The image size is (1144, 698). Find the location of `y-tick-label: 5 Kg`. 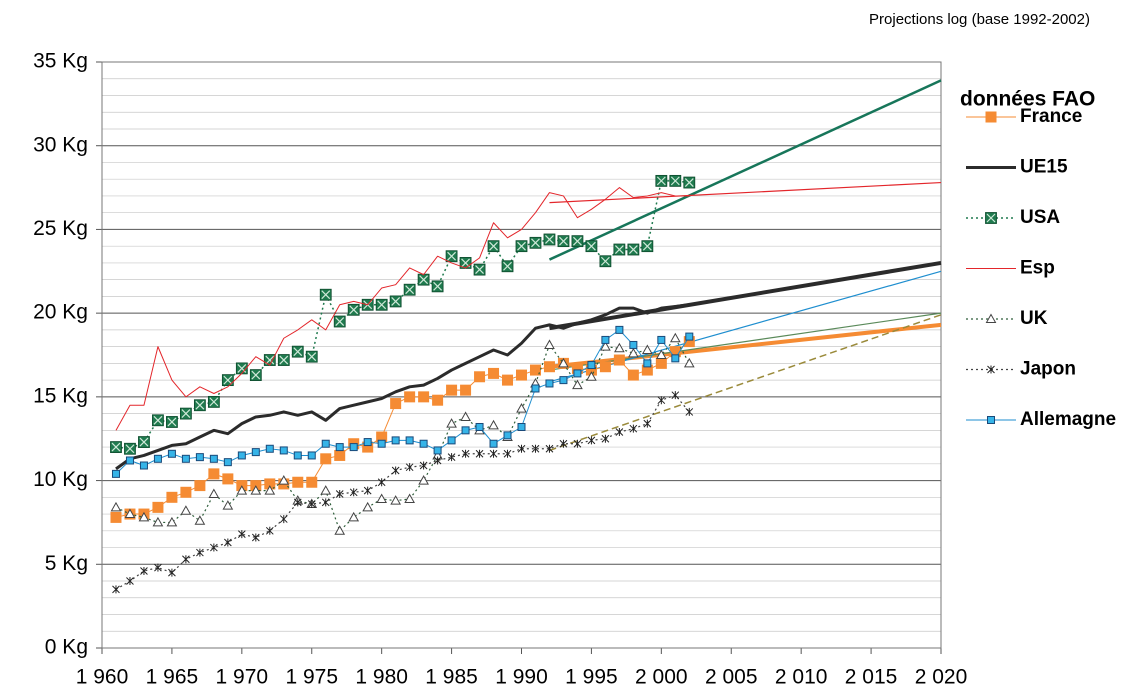

y-tick-label: 5 Kg is located at coordinates (66, 563).